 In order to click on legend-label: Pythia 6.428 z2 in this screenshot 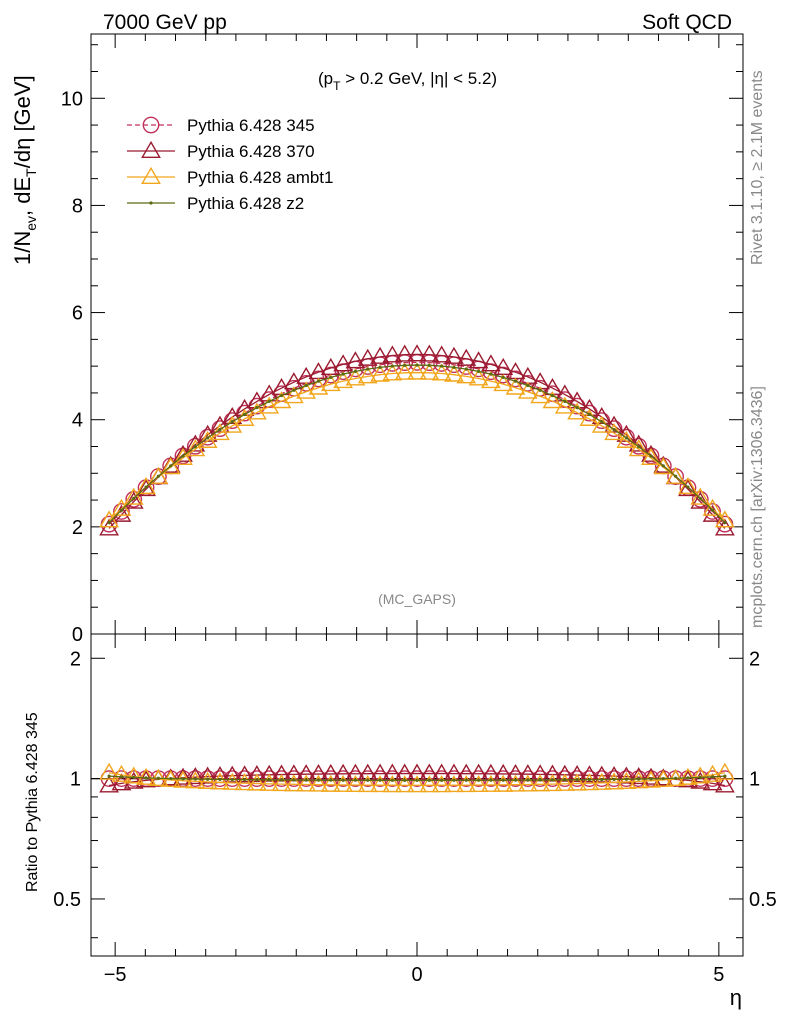, I will do `click(245, 203)`.